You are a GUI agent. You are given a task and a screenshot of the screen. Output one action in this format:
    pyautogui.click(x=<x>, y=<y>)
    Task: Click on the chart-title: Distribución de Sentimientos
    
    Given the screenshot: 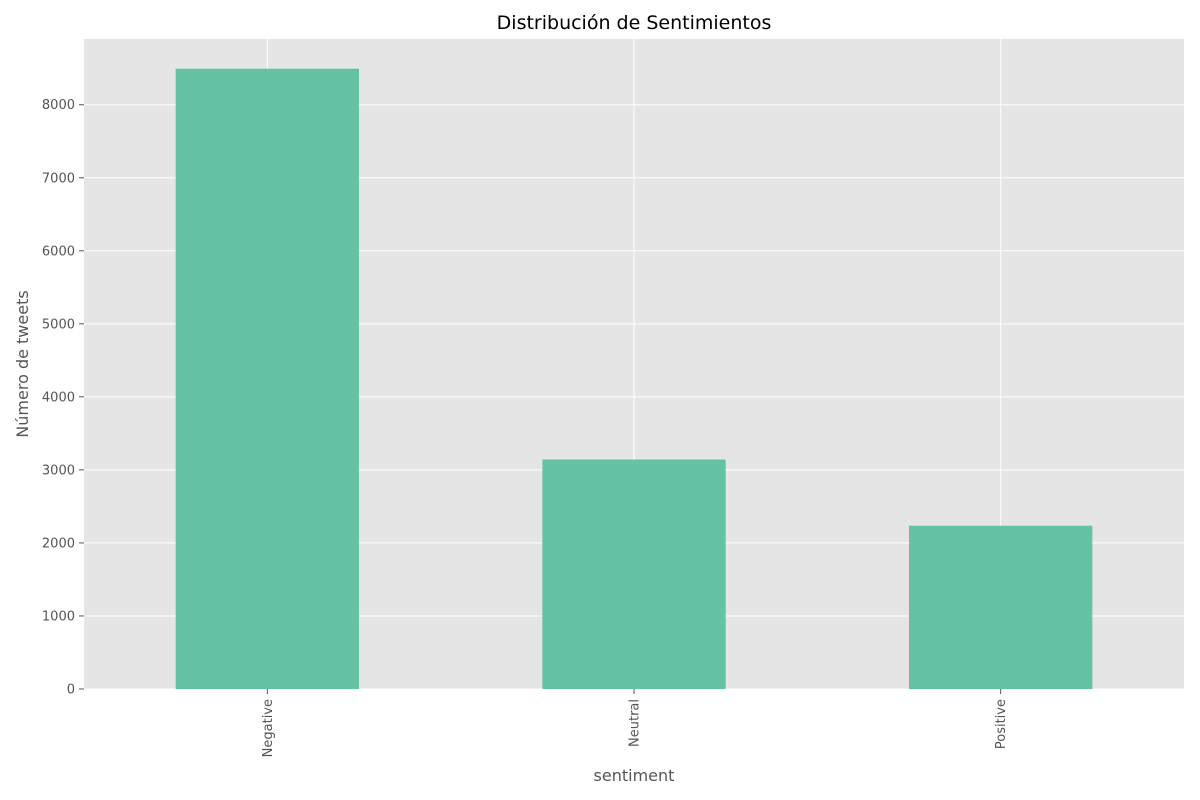 What is the action you would take?
    pyautogui.click(x=634, y=23)
    